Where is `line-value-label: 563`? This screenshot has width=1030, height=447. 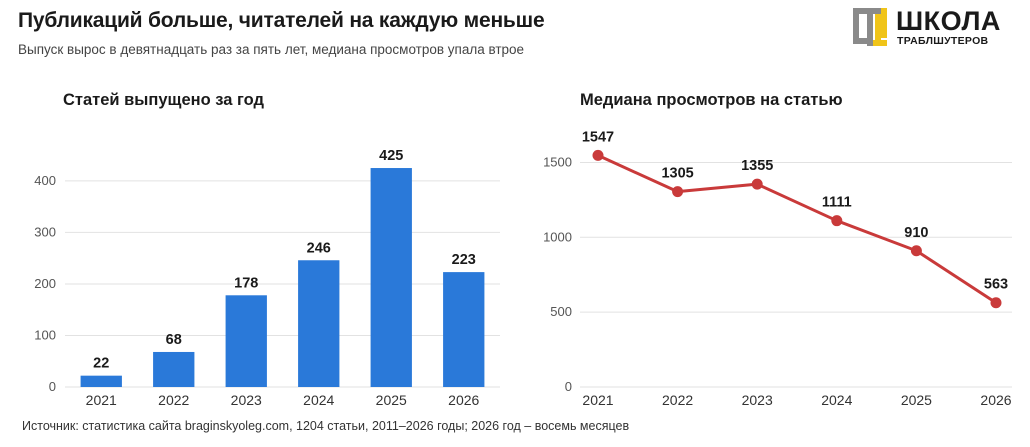
line-value-label: 563 is located at coordinates (996, 285).